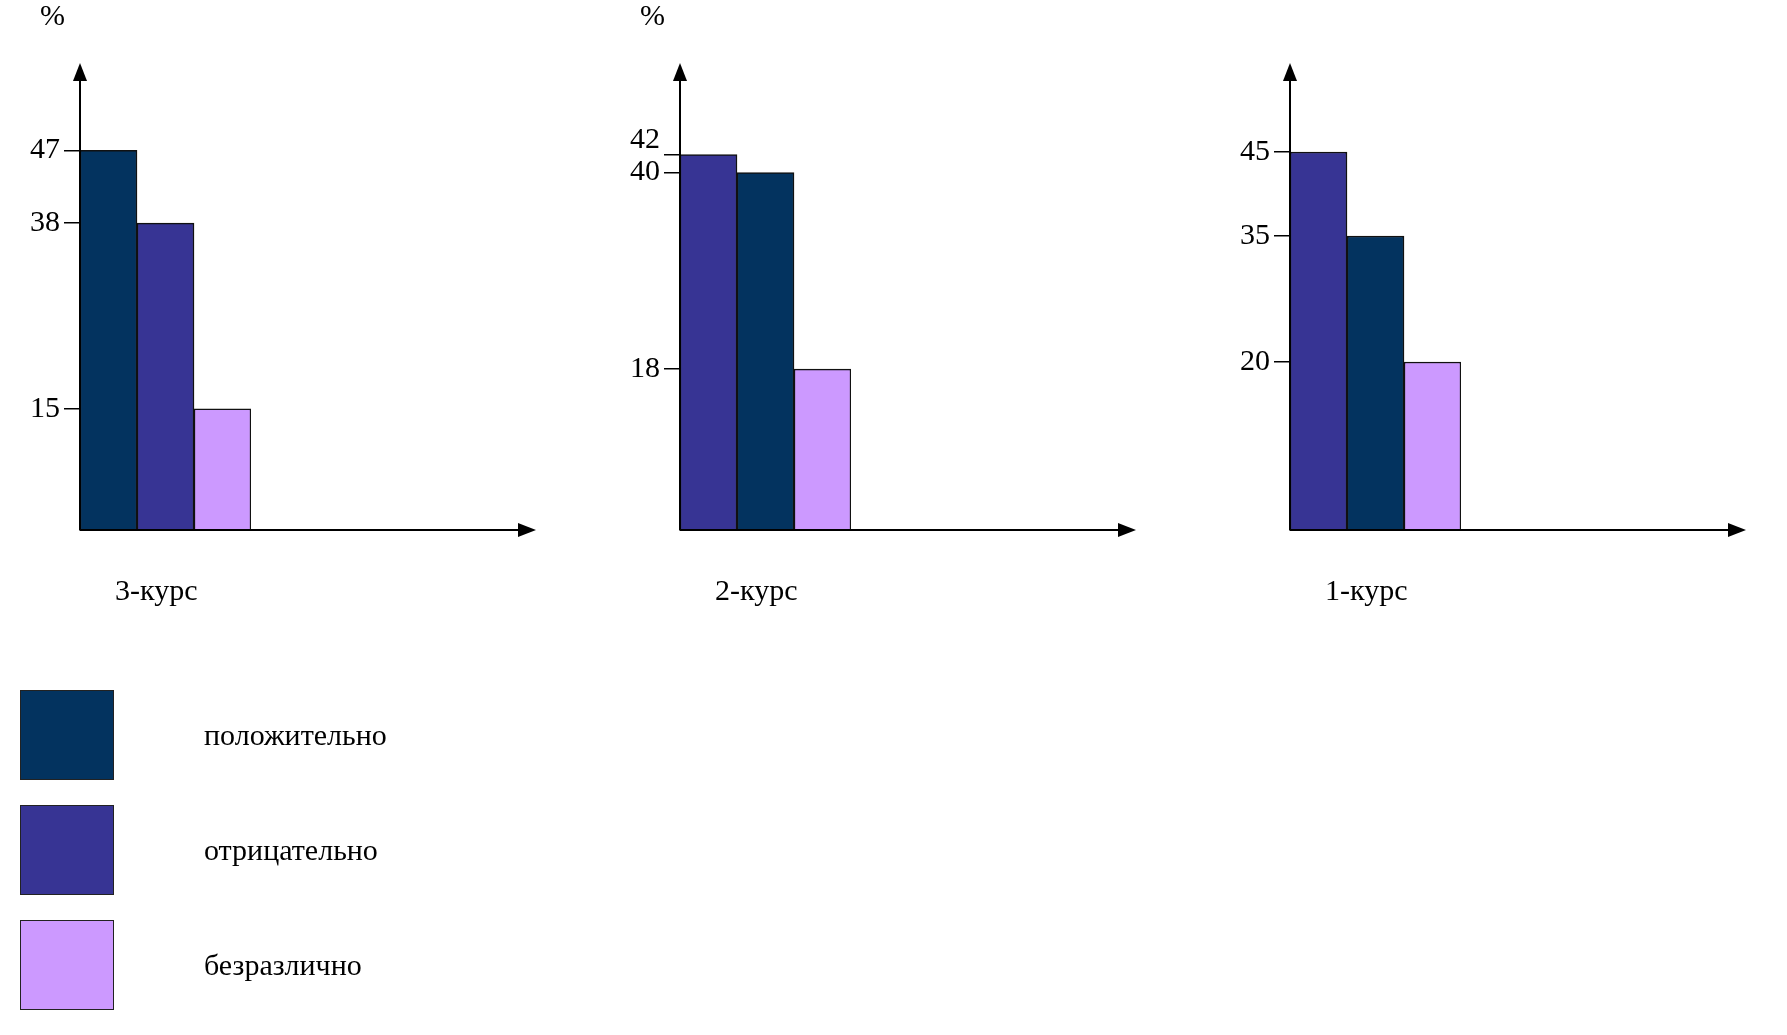 The height and width of the screenshot is (1035, 1787). What do you see at coordinates (756, 589) in the screenshot?
I see `x-axis-title: 2-курс` at bounding box center [756, 589].